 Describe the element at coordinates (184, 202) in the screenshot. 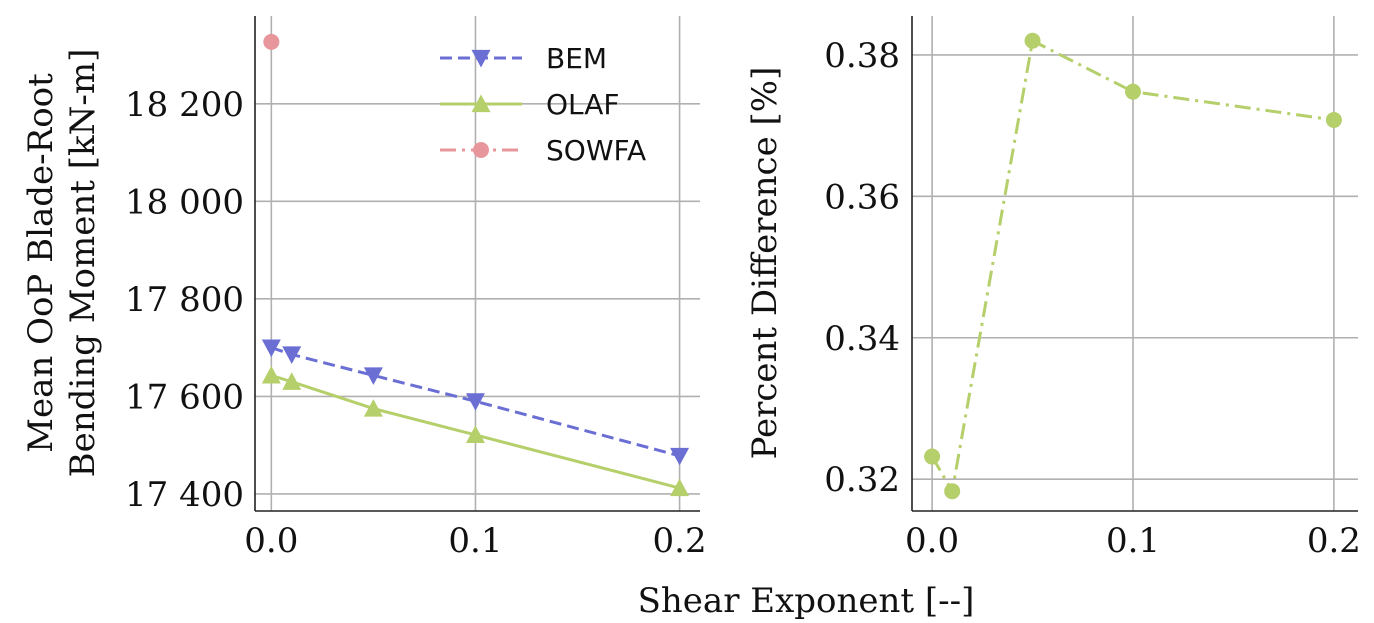

I see `y-tick-label: 18 000` at that location.